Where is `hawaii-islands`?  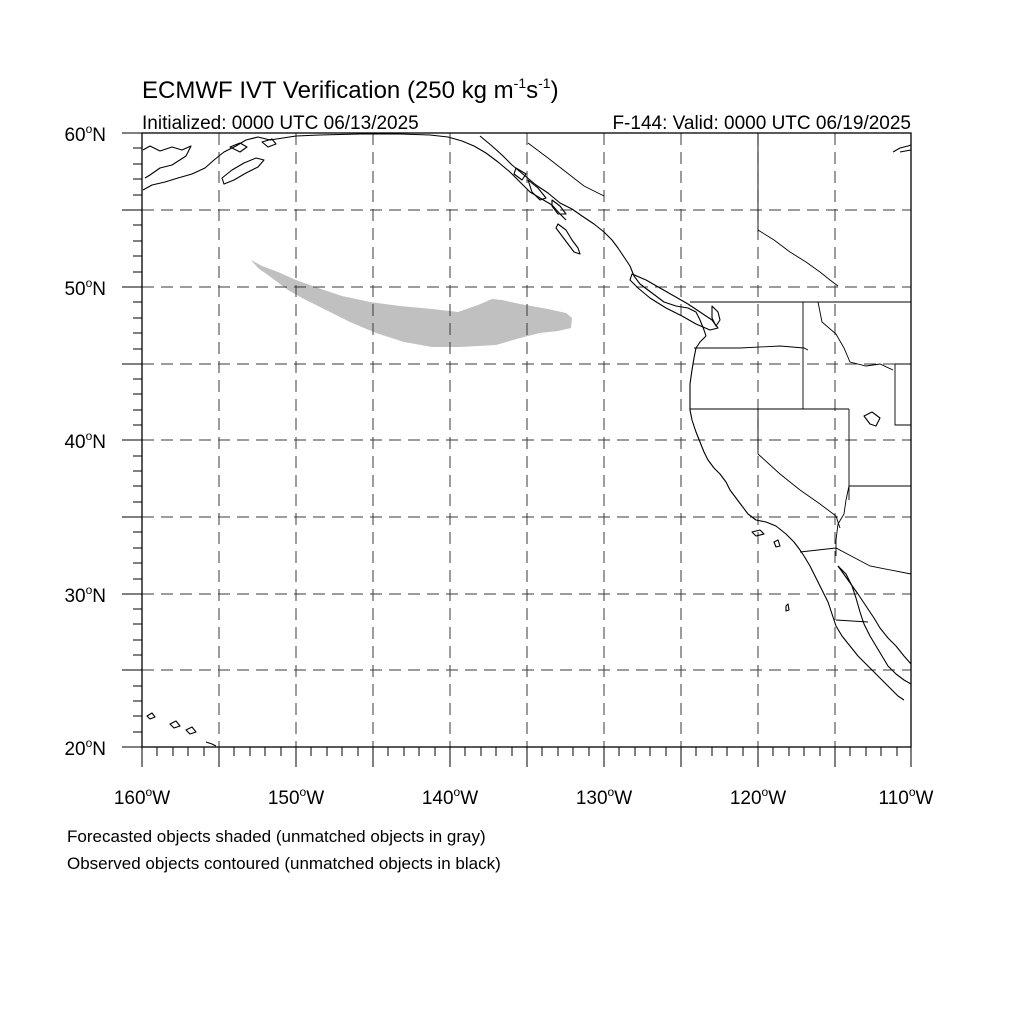
hawaii-islands is located at coordinates (181, 729).